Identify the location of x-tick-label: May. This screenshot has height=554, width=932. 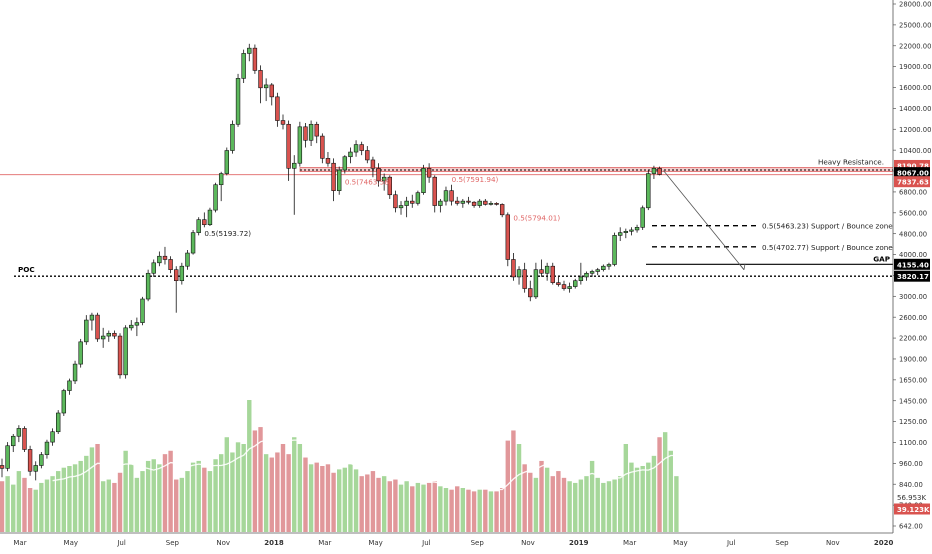
(680, 543).